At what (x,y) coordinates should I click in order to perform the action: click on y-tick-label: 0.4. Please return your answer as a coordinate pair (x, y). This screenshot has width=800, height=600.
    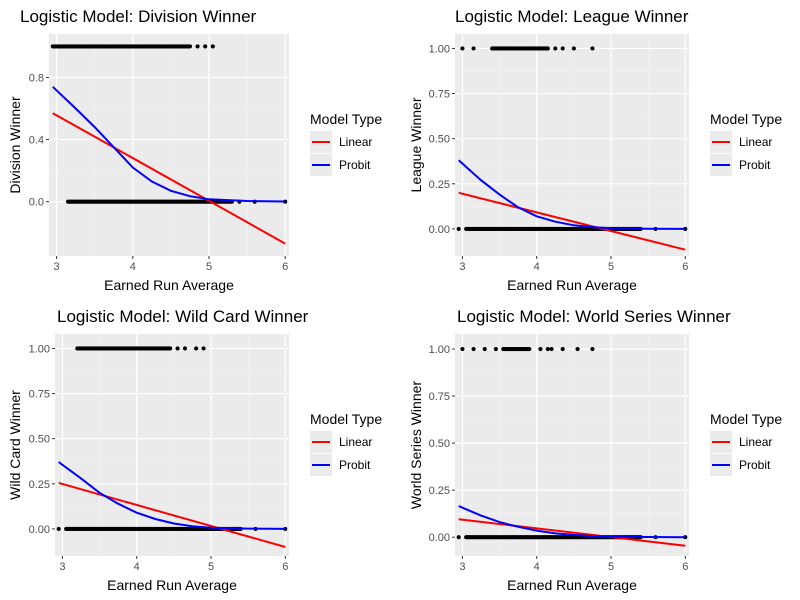
    Looking at the image, I should click on (36, 141).